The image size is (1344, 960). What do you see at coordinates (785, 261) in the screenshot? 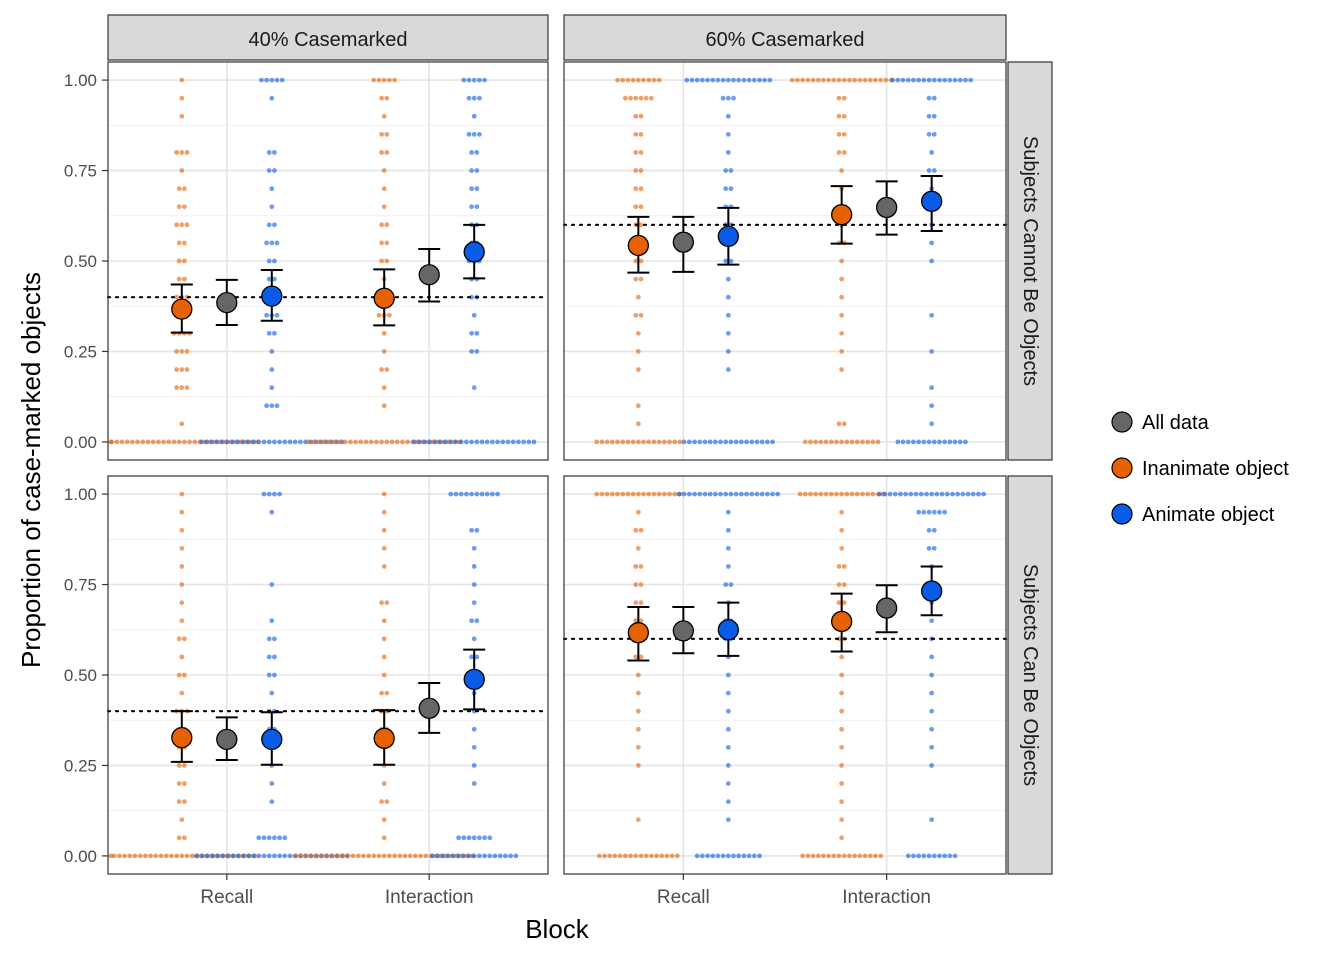
I see `panel-border` at bounding box center [785, 261].